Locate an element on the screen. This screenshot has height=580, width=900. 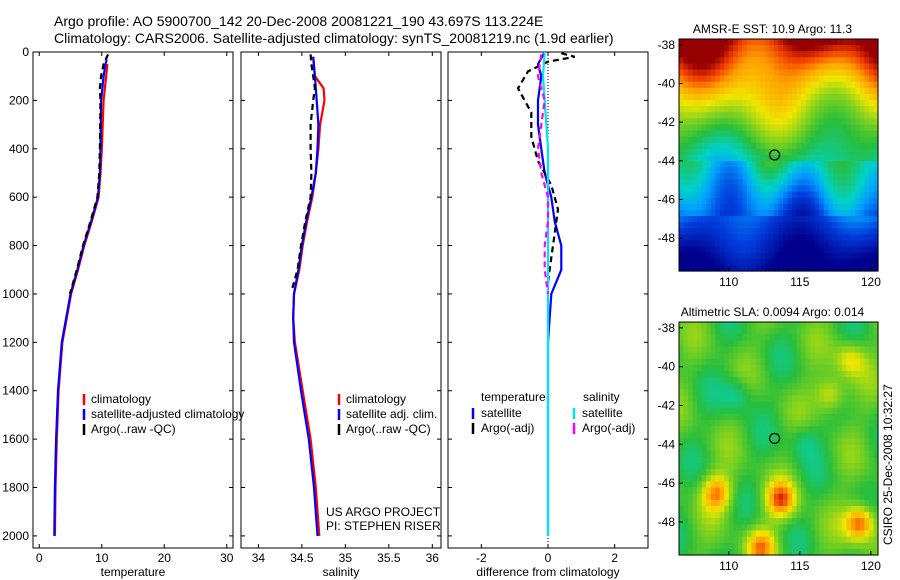
y-tick-label: 1200 is located at coordinates (15, 342).